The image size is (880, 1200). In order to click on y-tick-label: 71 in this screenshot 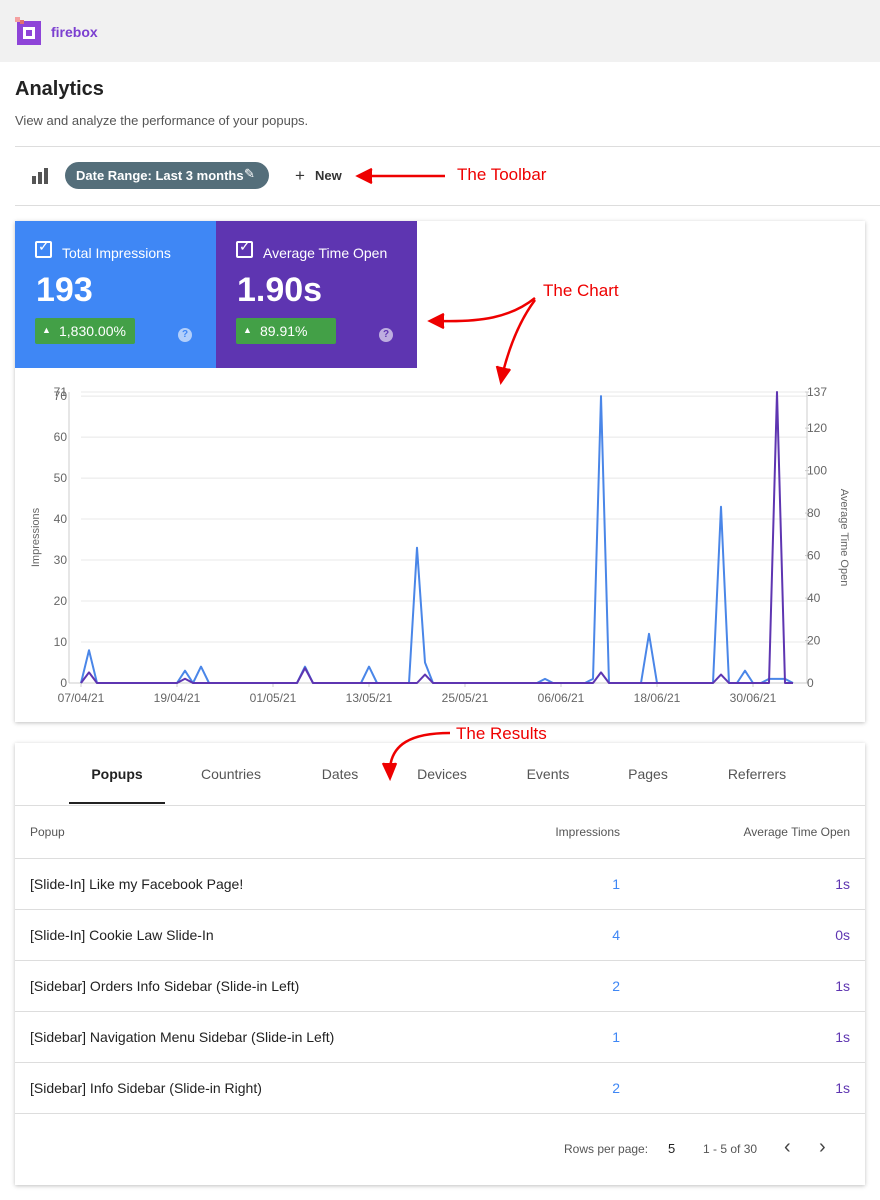, I will do `click(61, 392)`.